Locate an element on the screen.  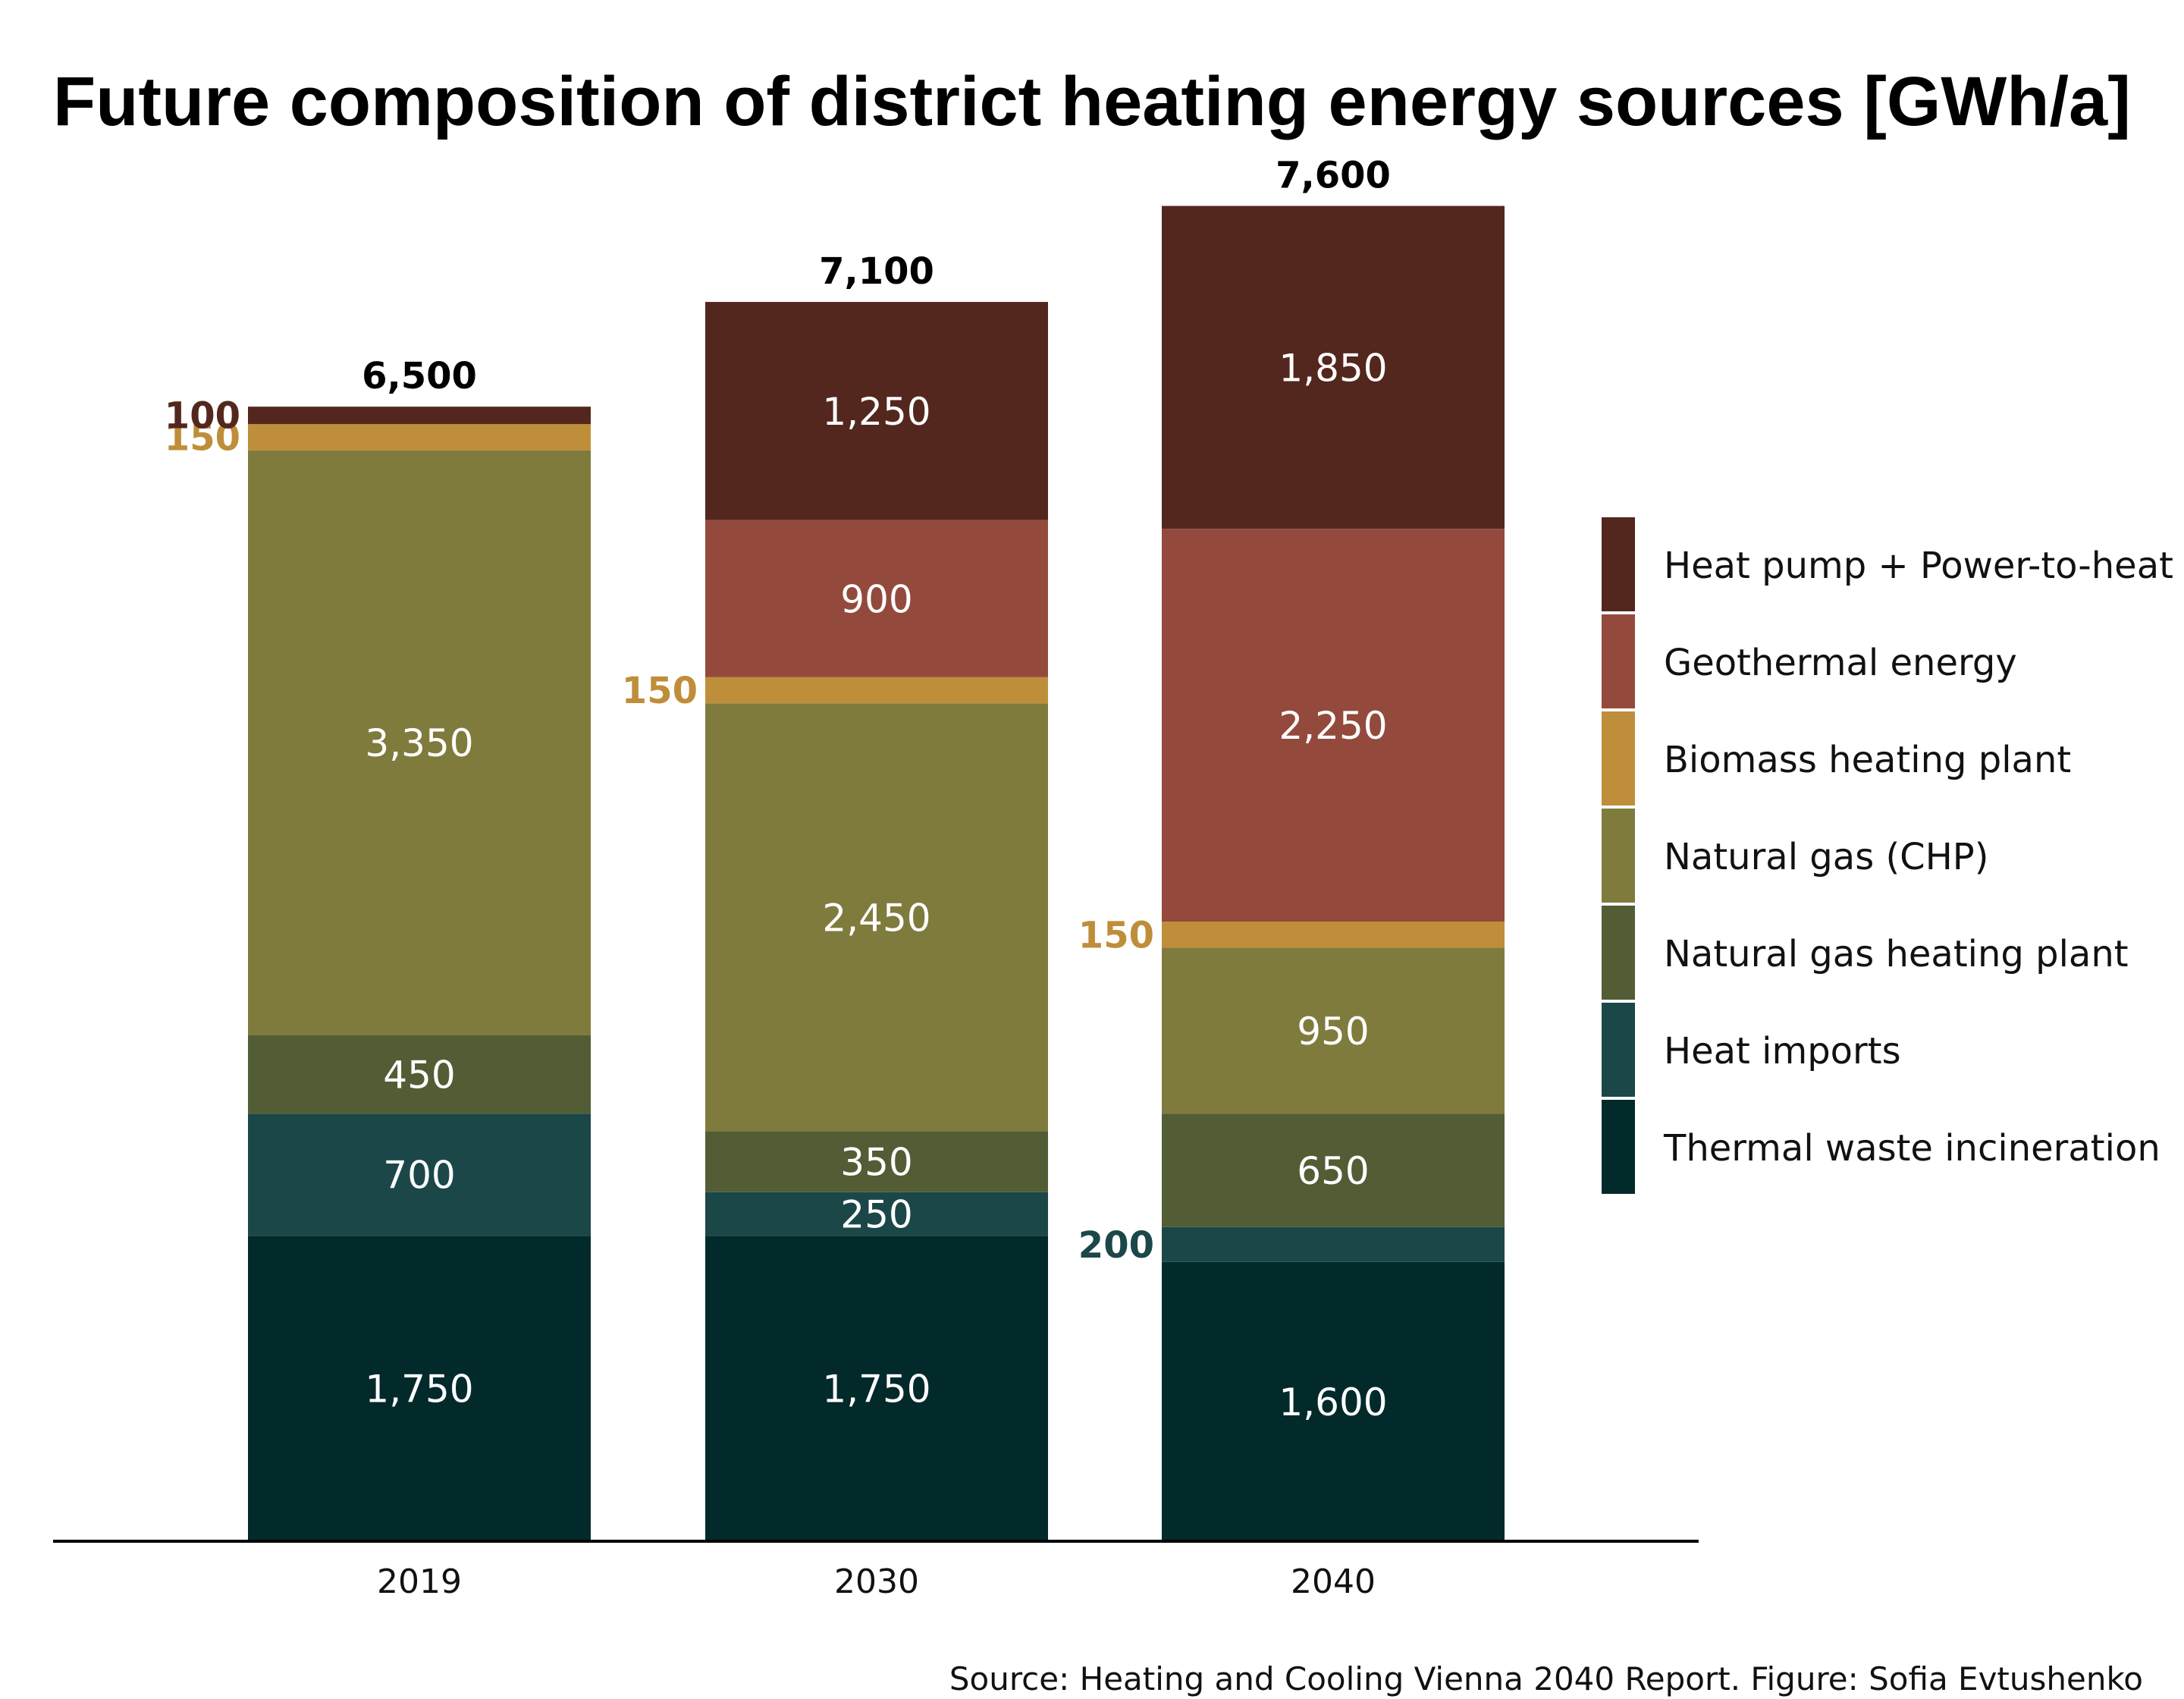
segment-label-2040-6: 1,850 is located at coordinates (1333, 368).